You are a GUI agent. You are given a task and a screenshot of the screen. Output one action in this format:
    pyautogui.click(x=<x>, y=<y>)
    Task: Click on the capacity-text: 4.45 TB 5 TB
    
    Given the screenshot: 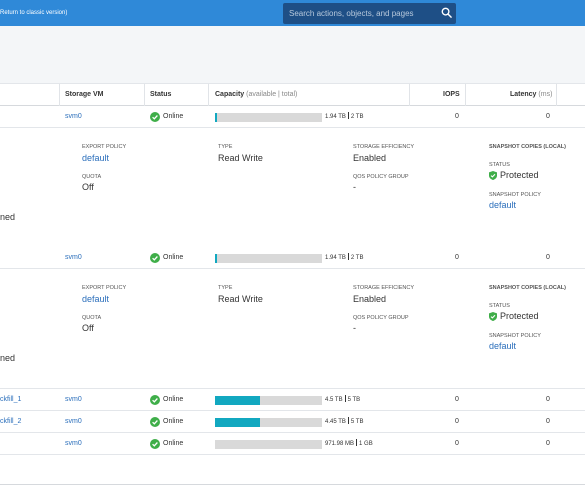 What is the action you would take?
    pyautogui.click(x=344, y=421)
    